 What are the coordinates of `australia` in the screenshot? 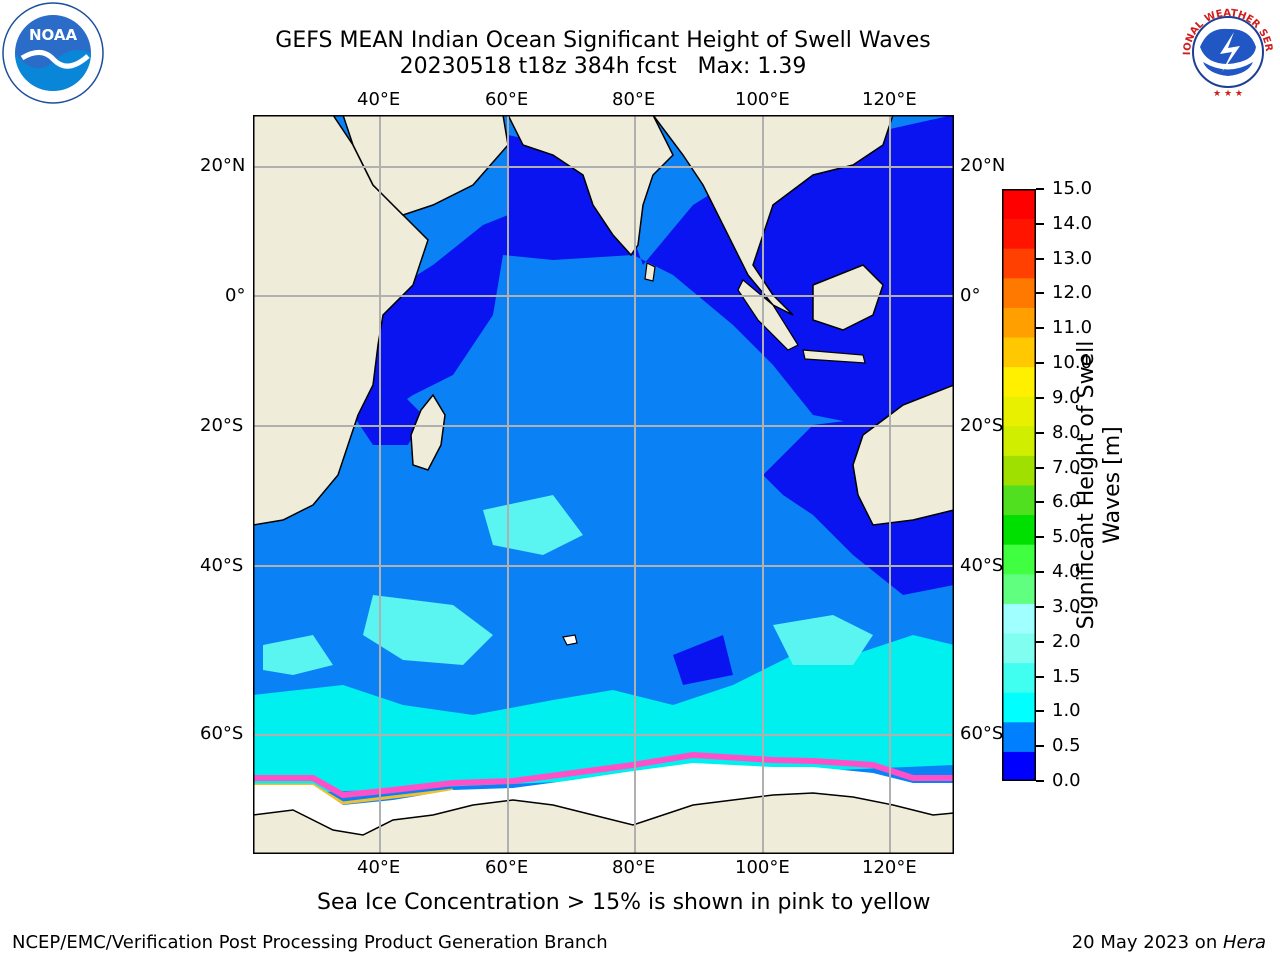 It's located at (903, 455).